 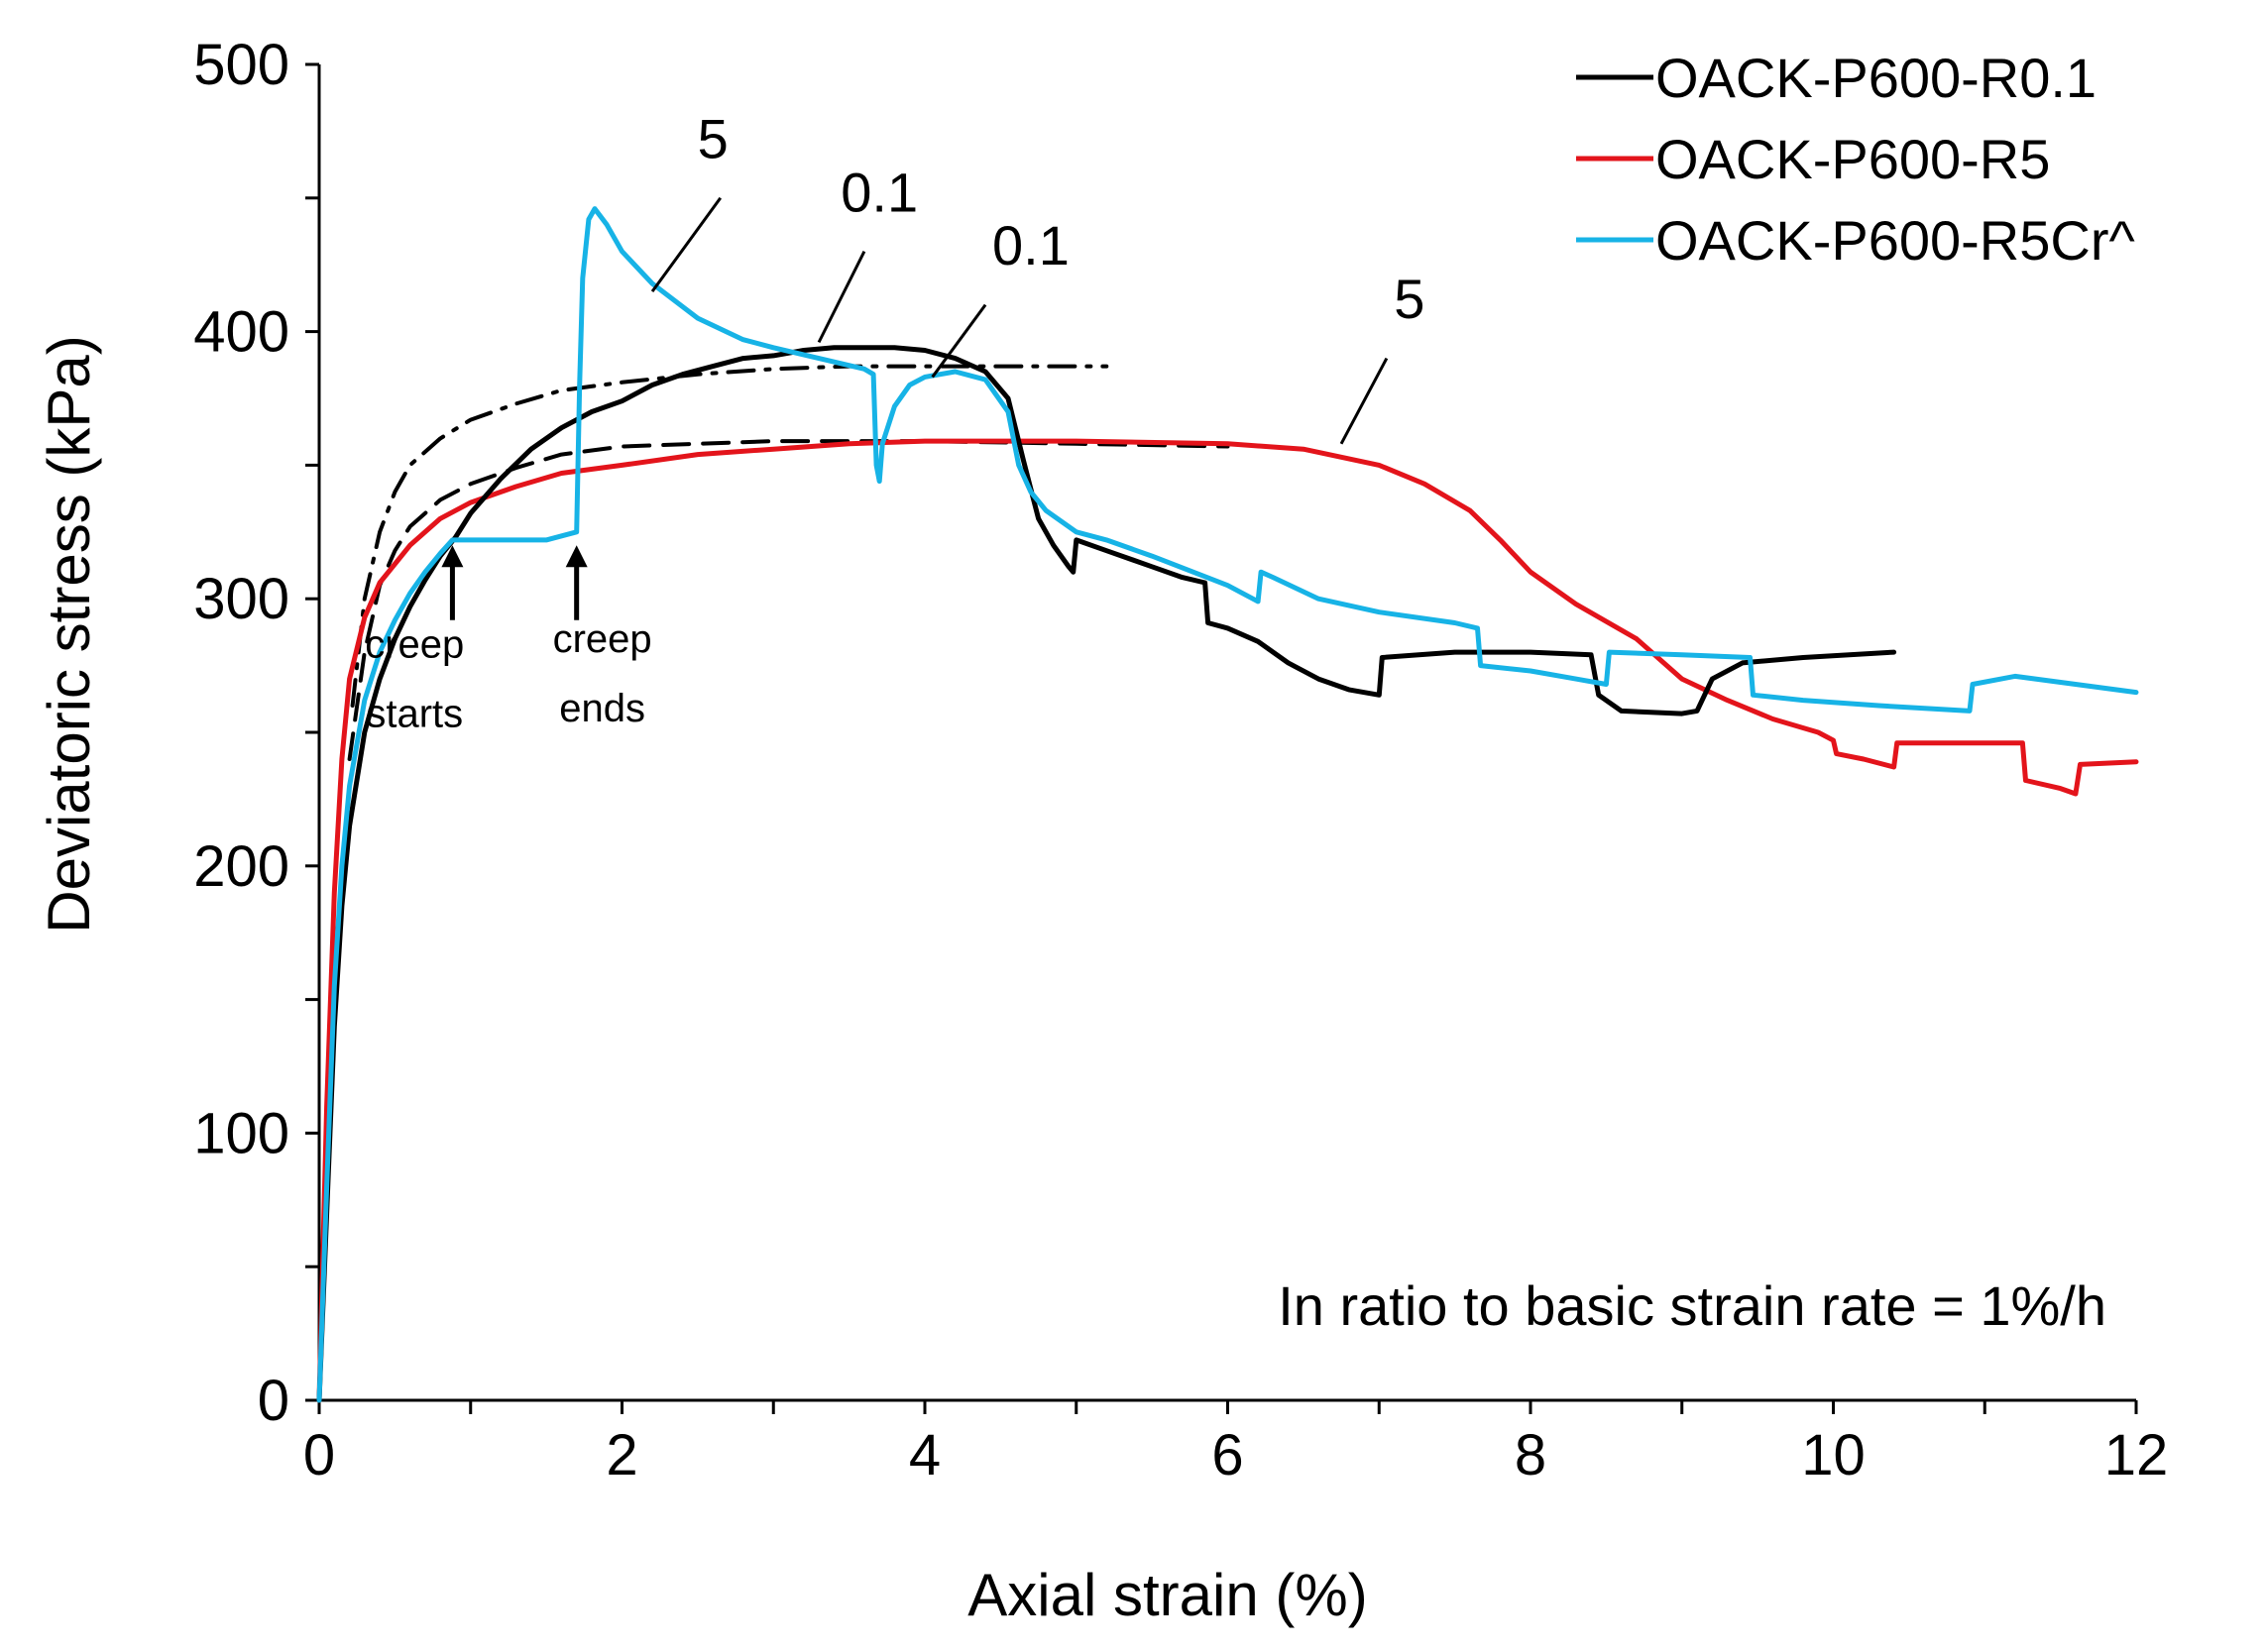 What do you see at coordinates (414, 714) in the screenshot?
I see `annotation-label: starts` at bounding box center [414, 714].